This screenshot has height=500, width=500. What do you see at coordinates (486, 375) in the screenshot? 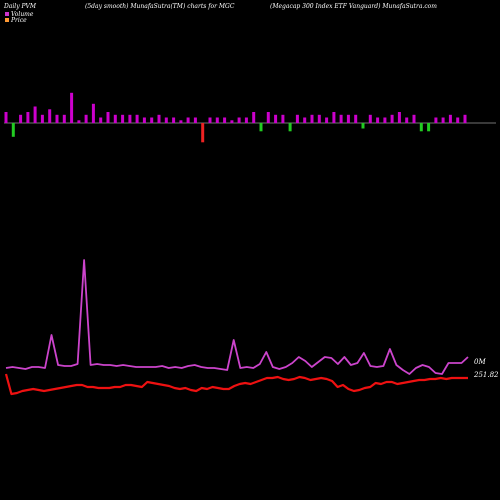
I see `price-end-label: 251.82` at bounding box center [486, 375].